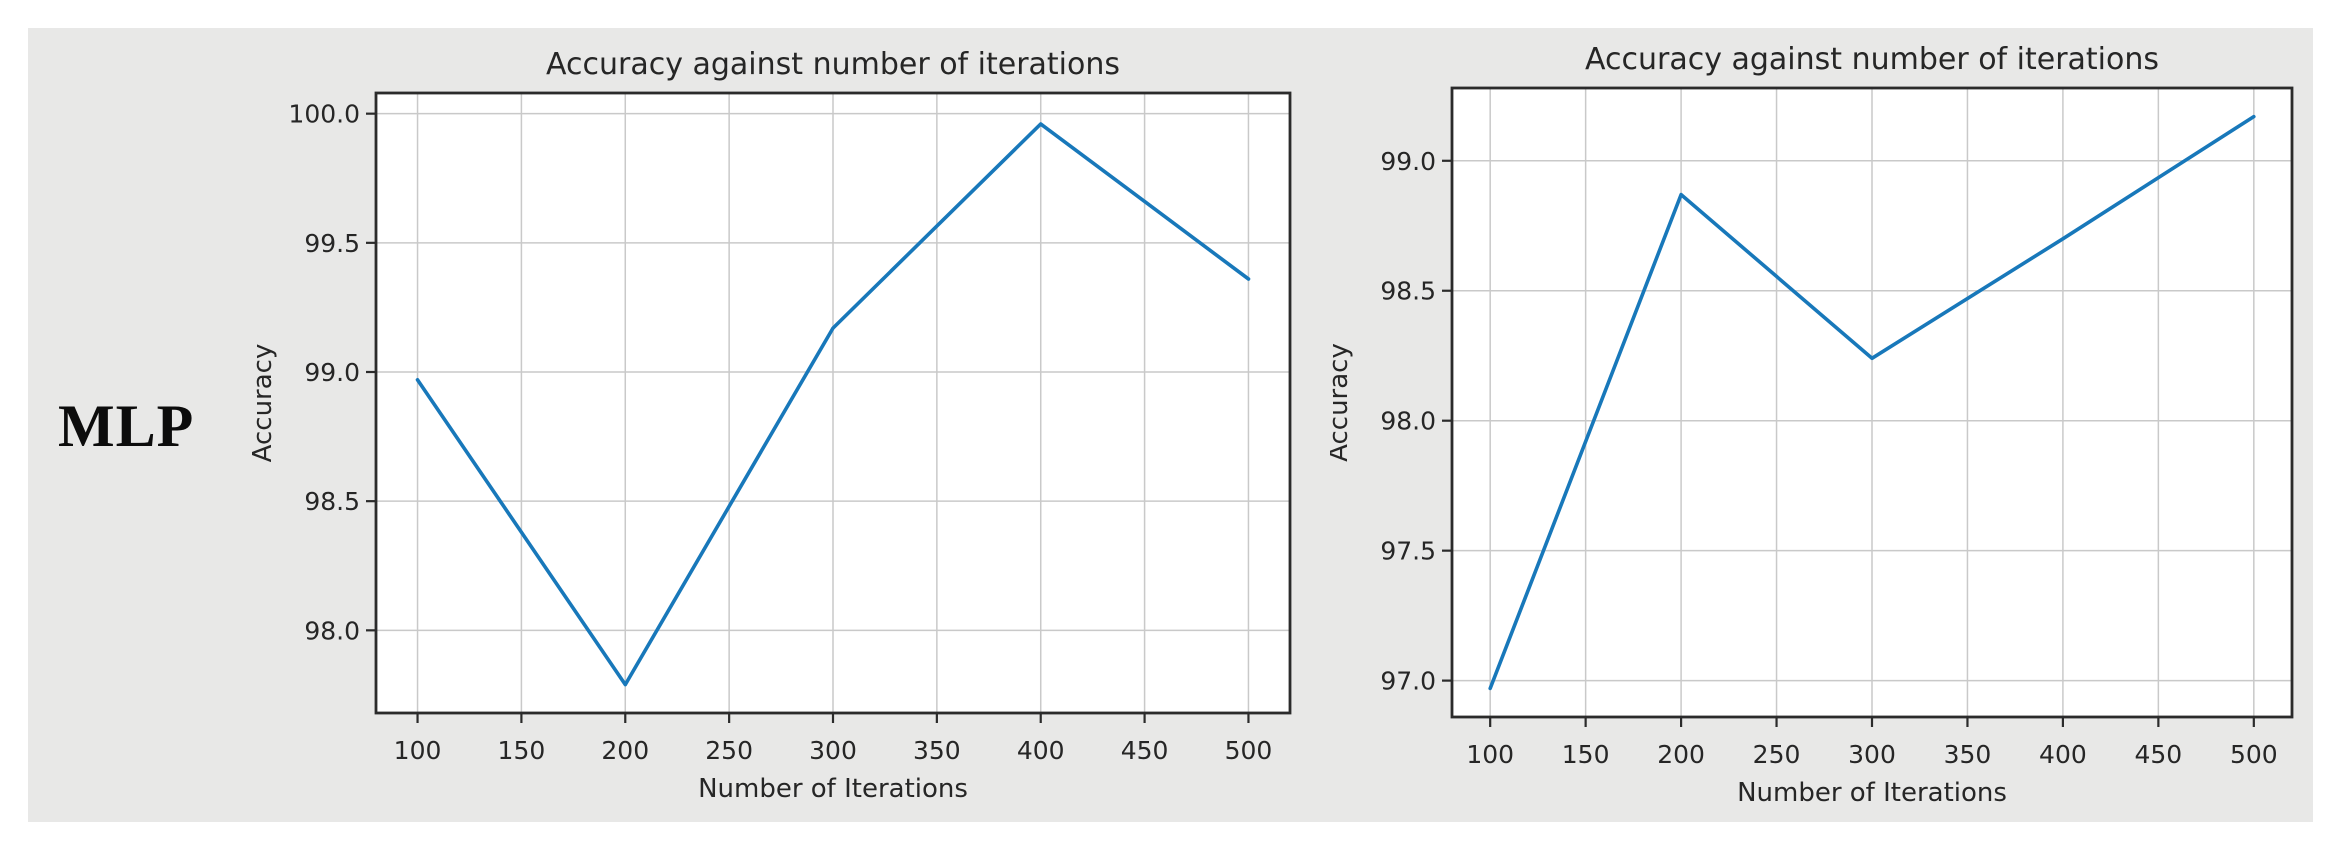  Describe the element at coordinates (332, 243) in the screenshot. I see `svg-text: 99.5` at that location.